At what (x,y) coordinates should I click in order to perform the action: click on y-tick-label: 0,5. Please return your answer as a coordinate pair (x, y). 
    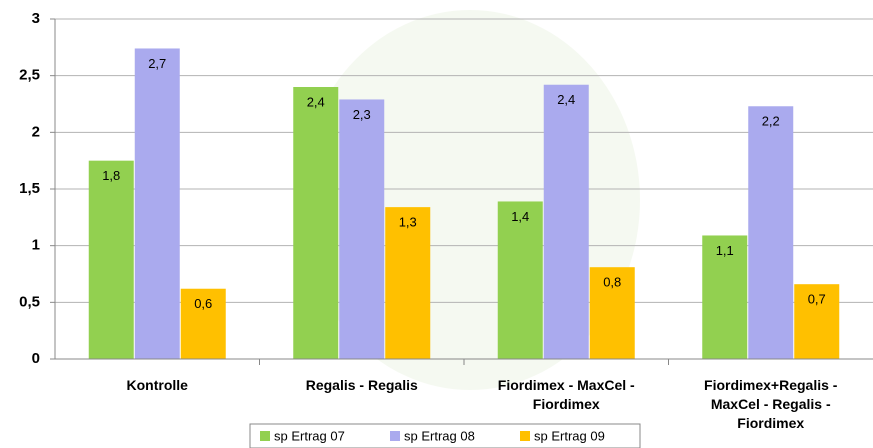
    Looking at the image, I should click on (29, 301).